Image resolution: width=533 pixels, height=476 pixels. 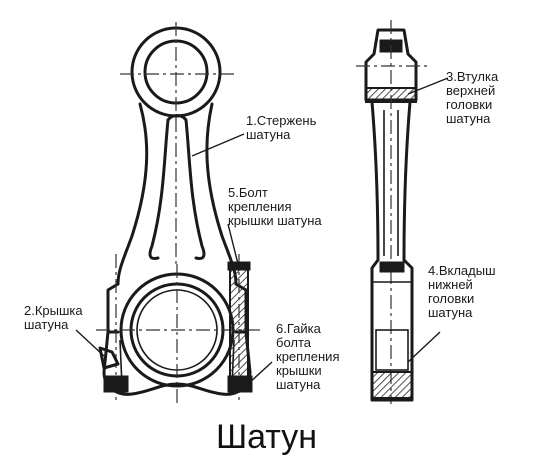 What do you see at coordinates (472, 97) in the screenshot?
I see `label-bushing: 3.Втулка верхней головки шатуна` at bounding box center [472, 97].